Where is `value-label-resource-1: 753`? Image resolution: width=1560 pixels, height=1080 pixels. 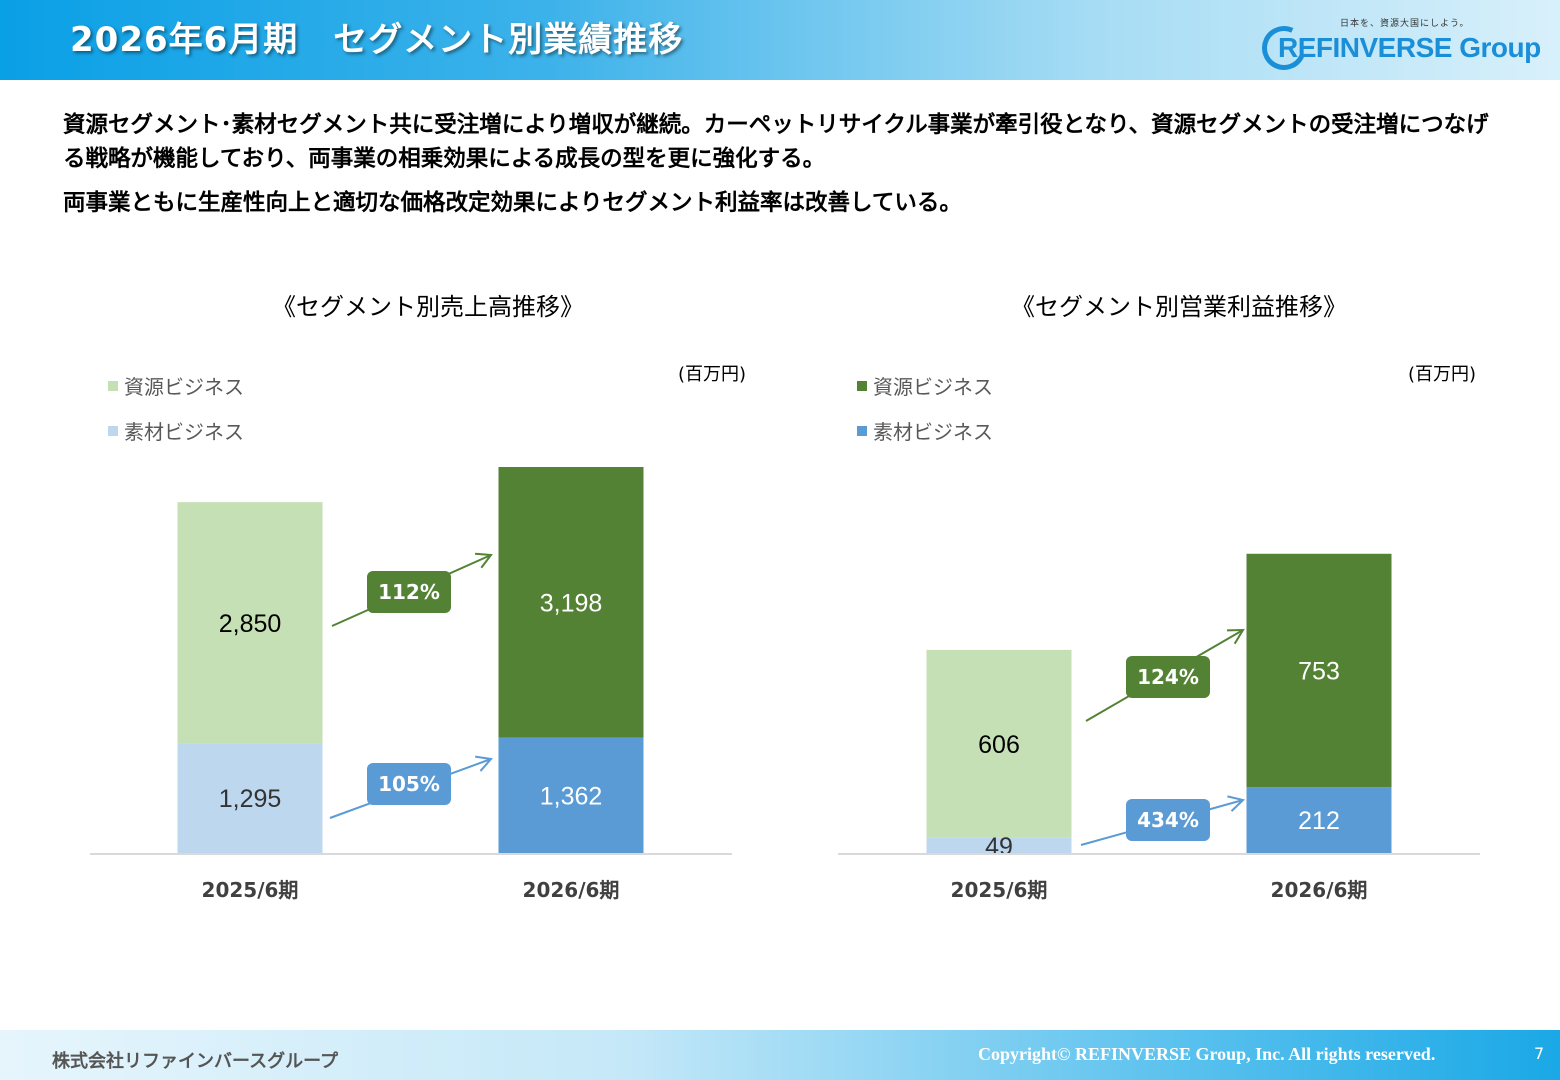 value-label-resource-1: 753 is located at coordinates (1319, 672).